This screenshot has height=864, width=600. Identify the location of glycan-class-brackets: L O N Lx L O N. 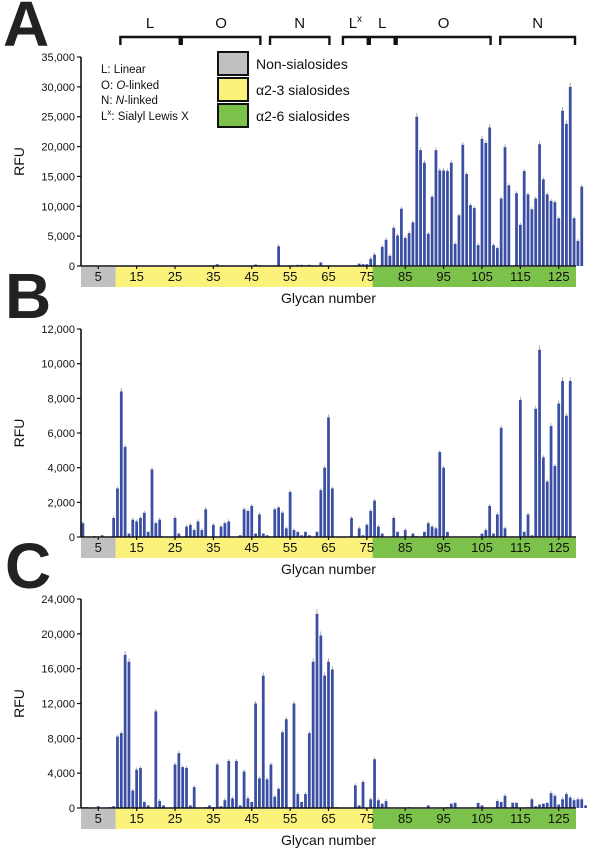
(348, 29).